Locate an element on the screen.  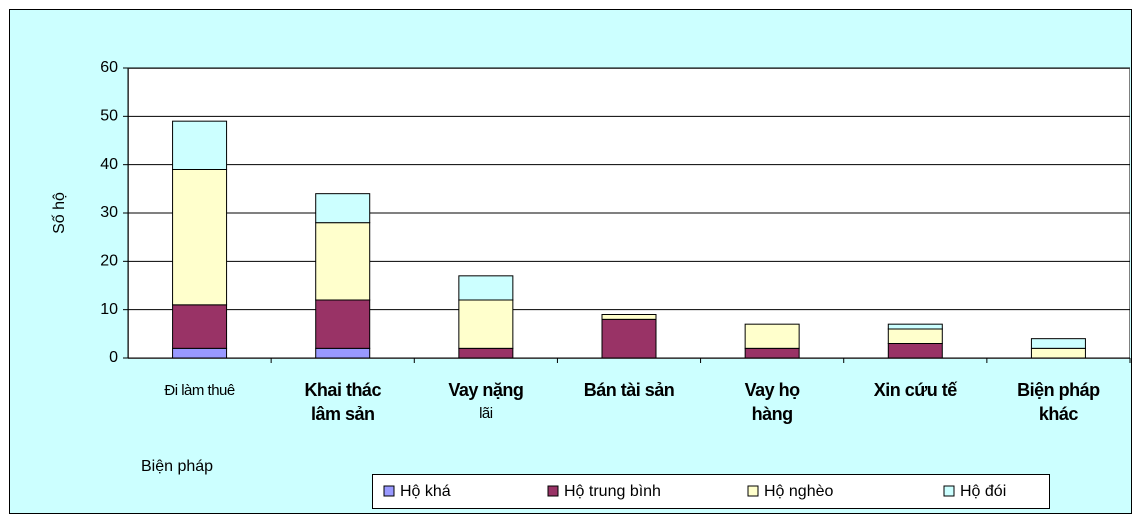
x-tick-label: khác is located at coordinates (1059, 414).